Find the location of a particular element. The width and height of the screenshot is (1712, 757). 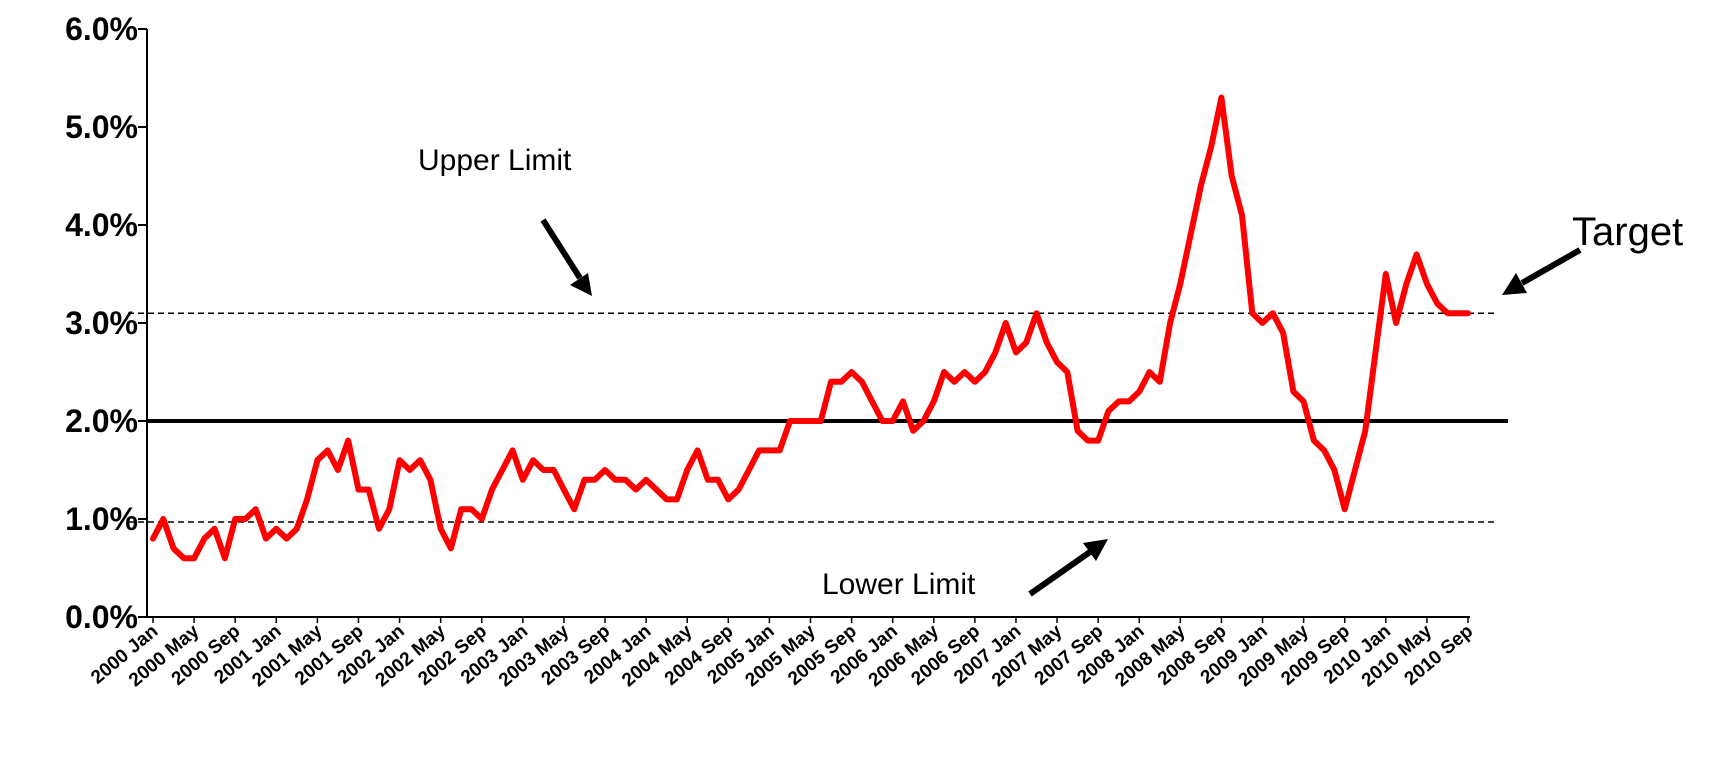

annotation-lower-limit: Lower Limit is located at coordinates (899, 584).